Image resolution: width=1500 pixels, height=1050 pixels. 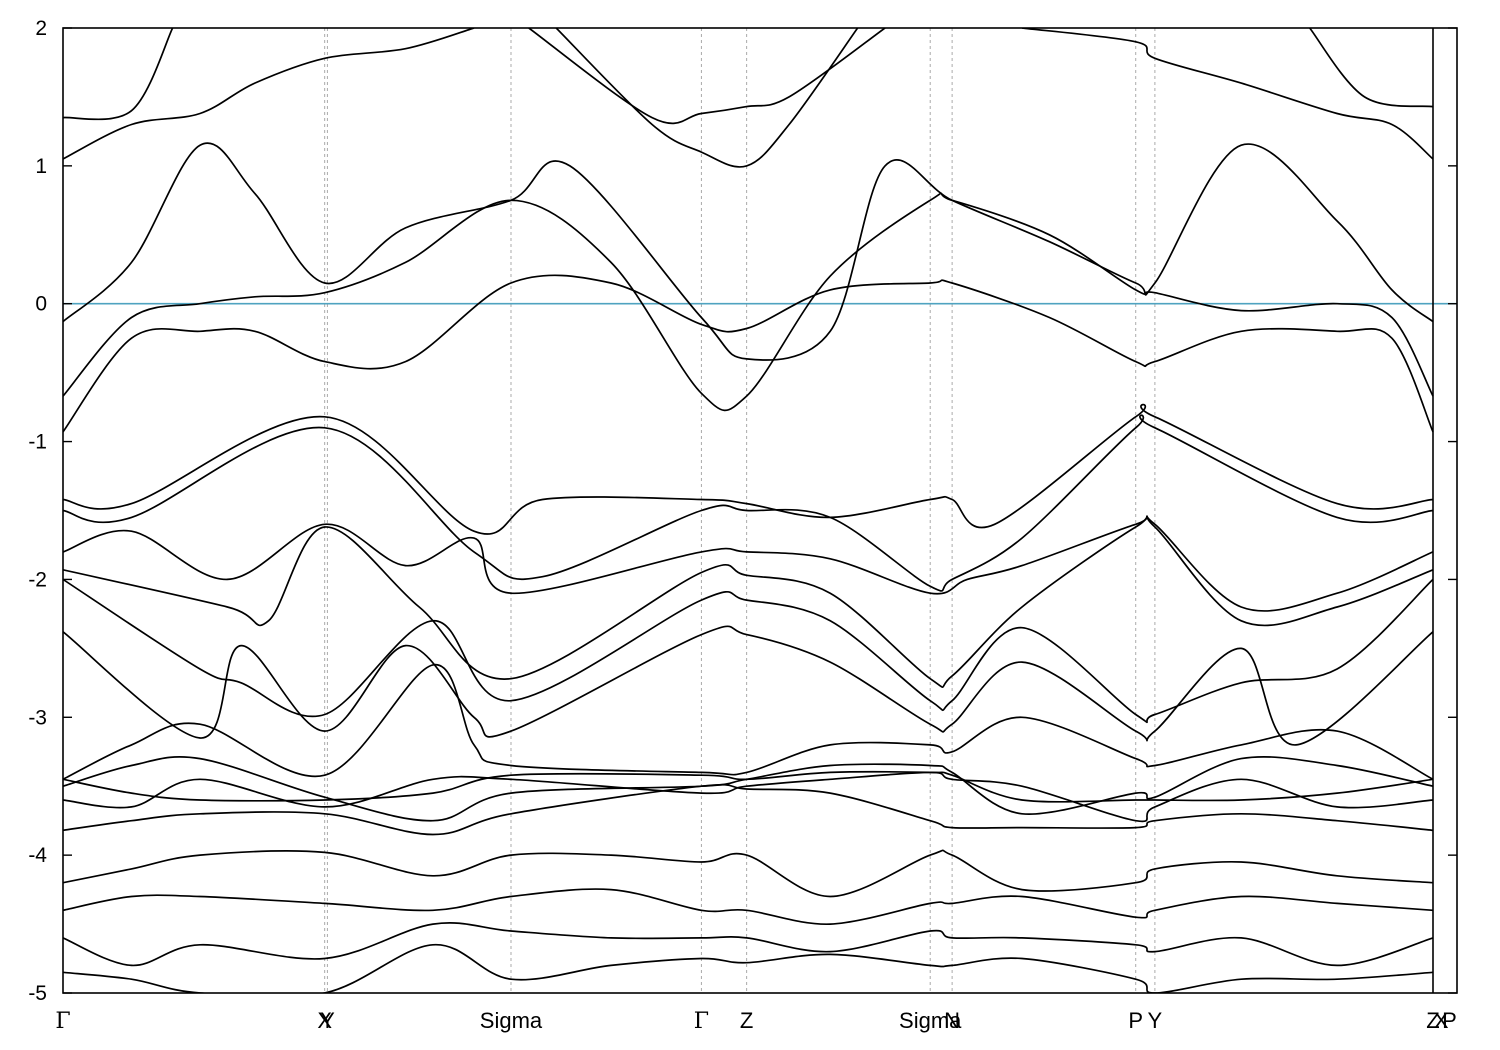 What do you see at coordinates (746, 1020) in the screenshot?
I see `kpoint-label-5: Z` at bounding box center [746, 1020].